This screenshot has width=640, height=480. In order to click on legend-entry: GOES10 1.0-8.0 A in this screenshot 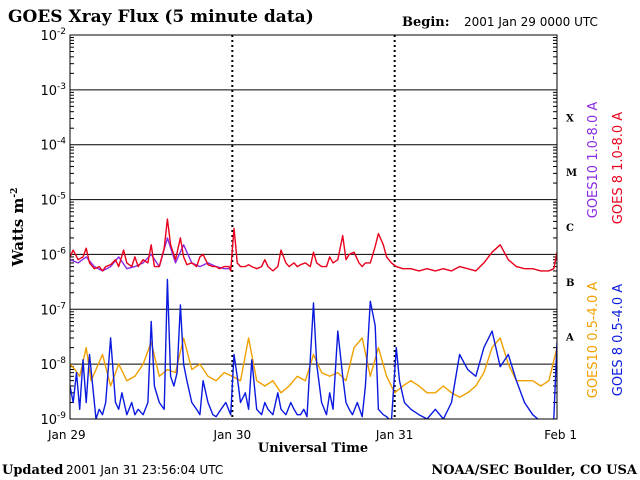, I will do `click(593, 160)`.